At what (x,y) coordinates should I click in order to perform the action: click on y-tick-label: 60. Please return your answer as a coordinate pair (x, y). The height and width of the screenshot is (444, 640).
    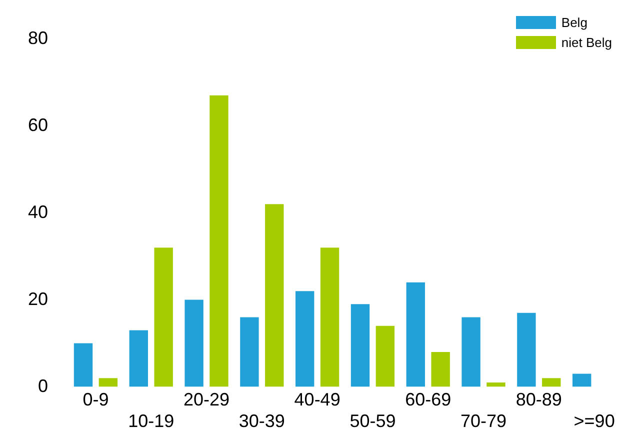
    Looking at the image, I should click on (38, 124).